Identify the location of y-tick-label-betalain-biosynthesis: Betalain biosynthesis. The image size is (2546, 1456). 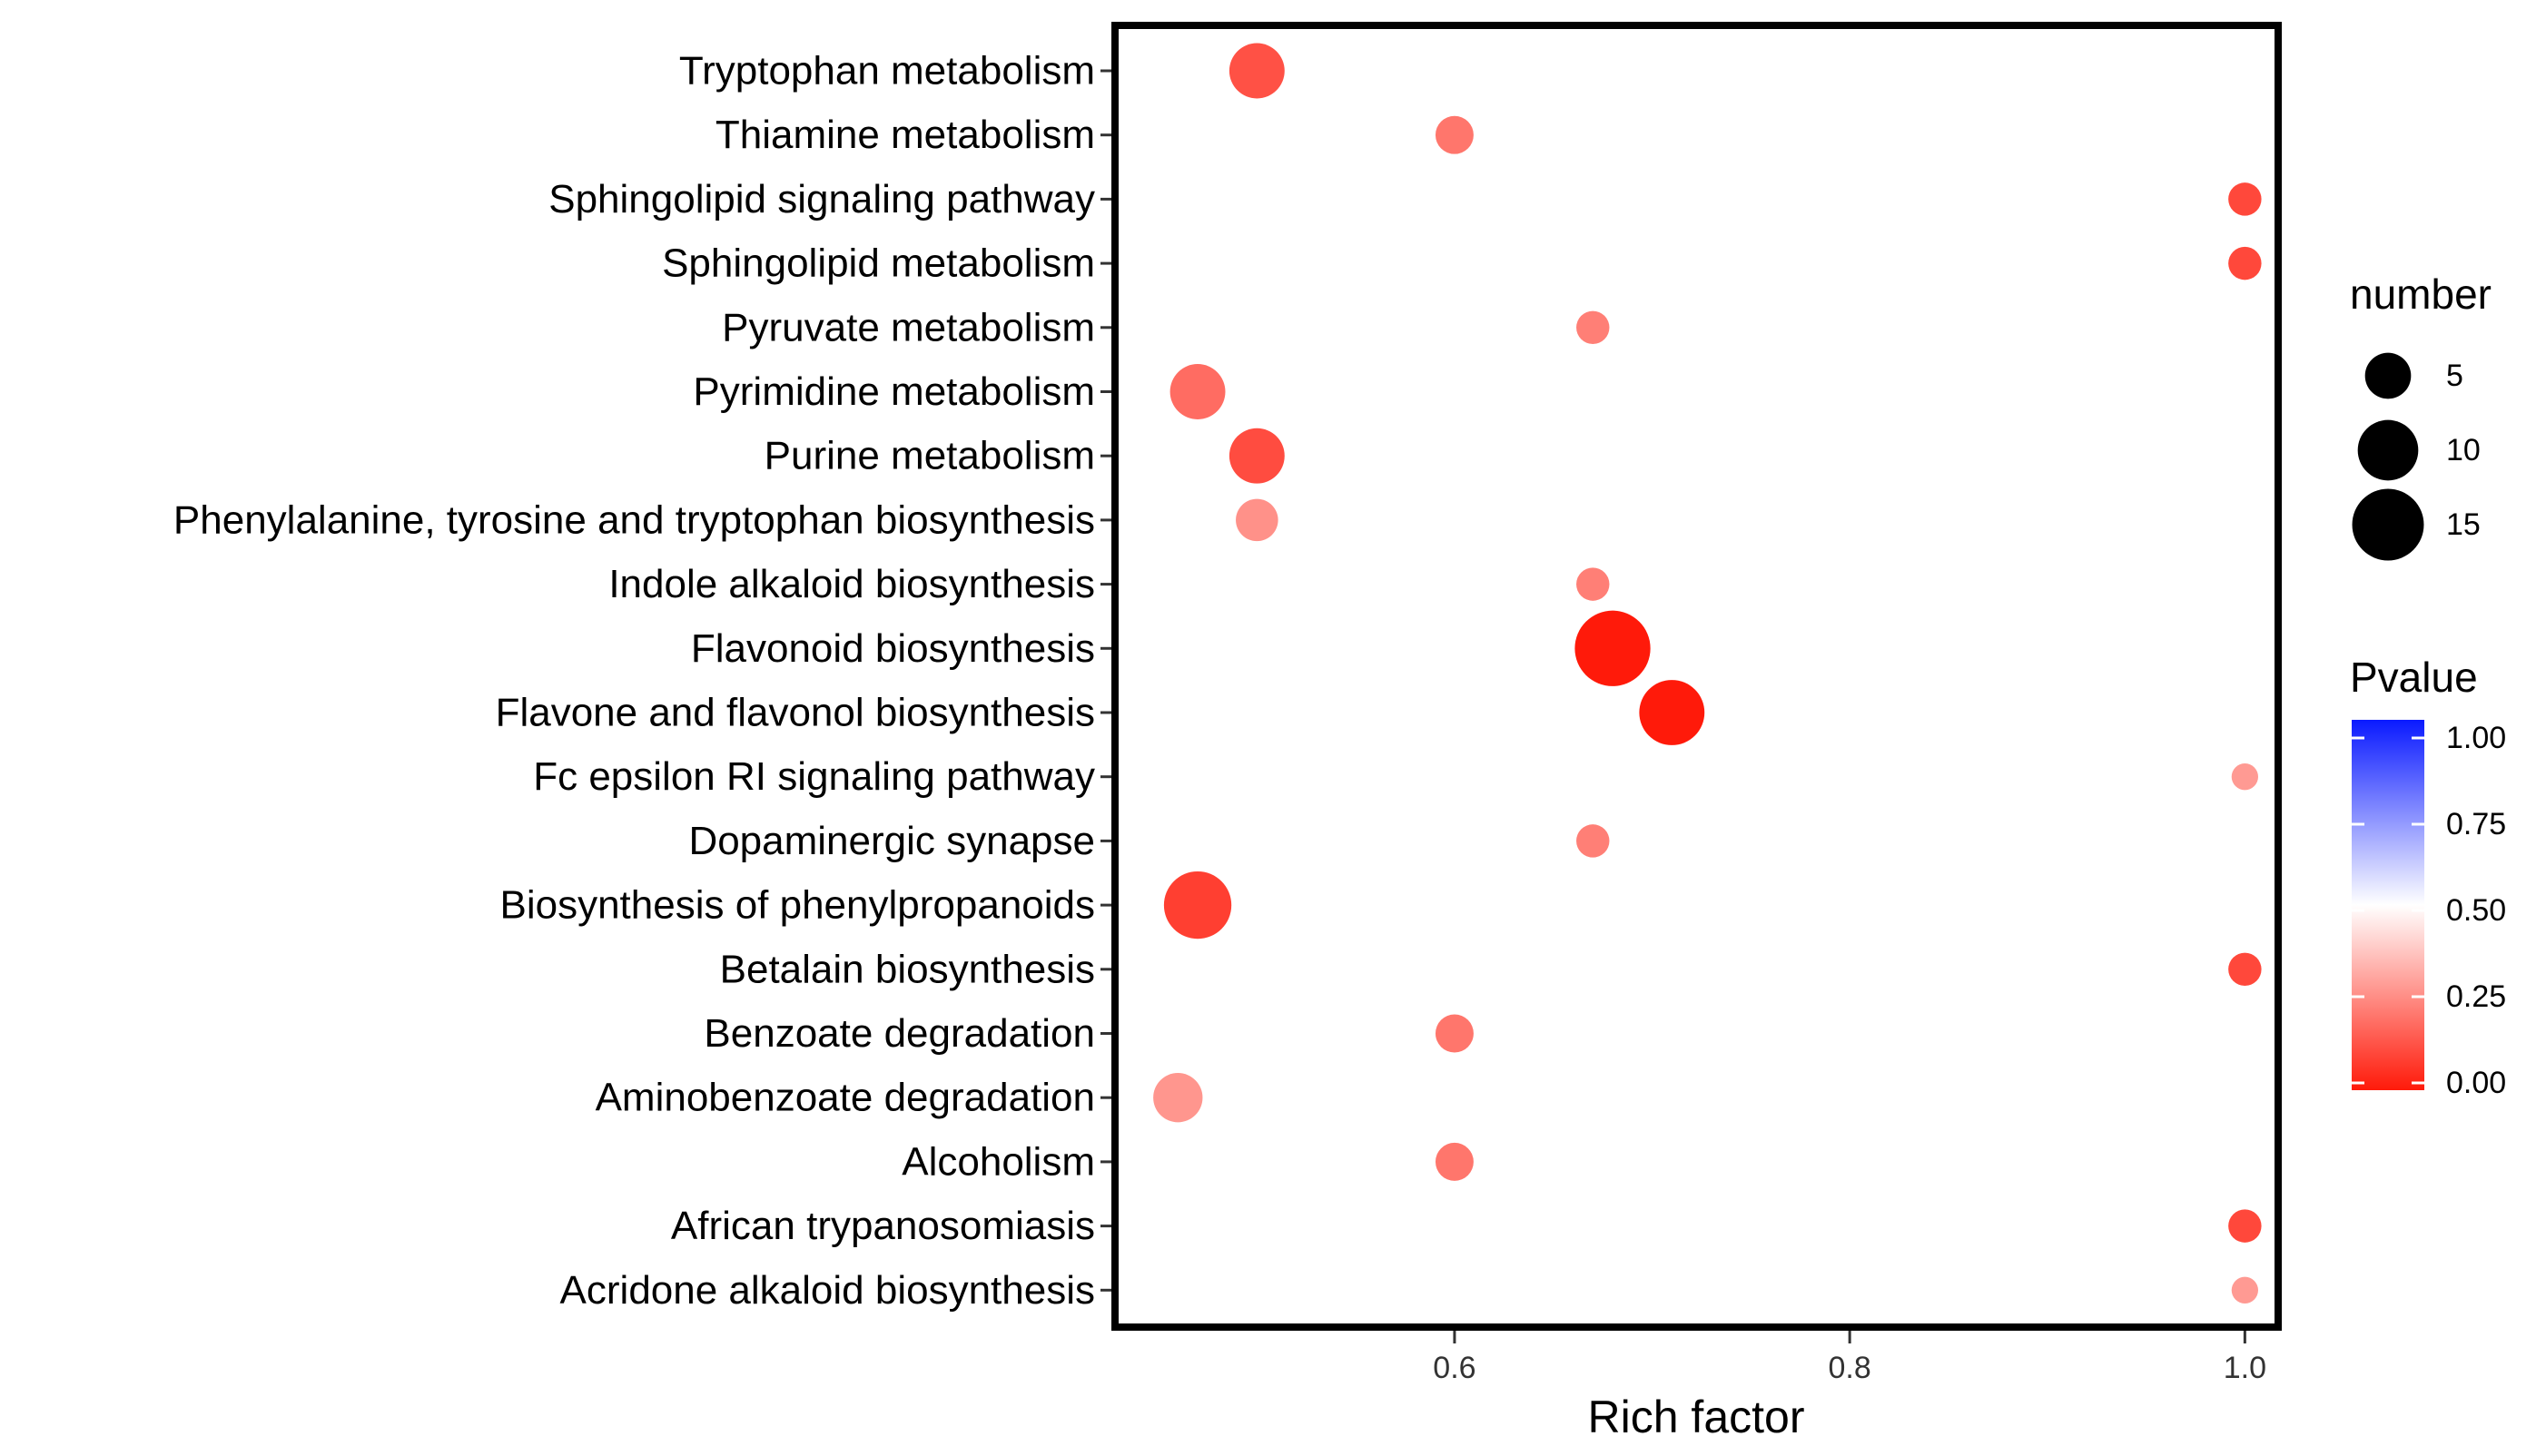
(907, 969).